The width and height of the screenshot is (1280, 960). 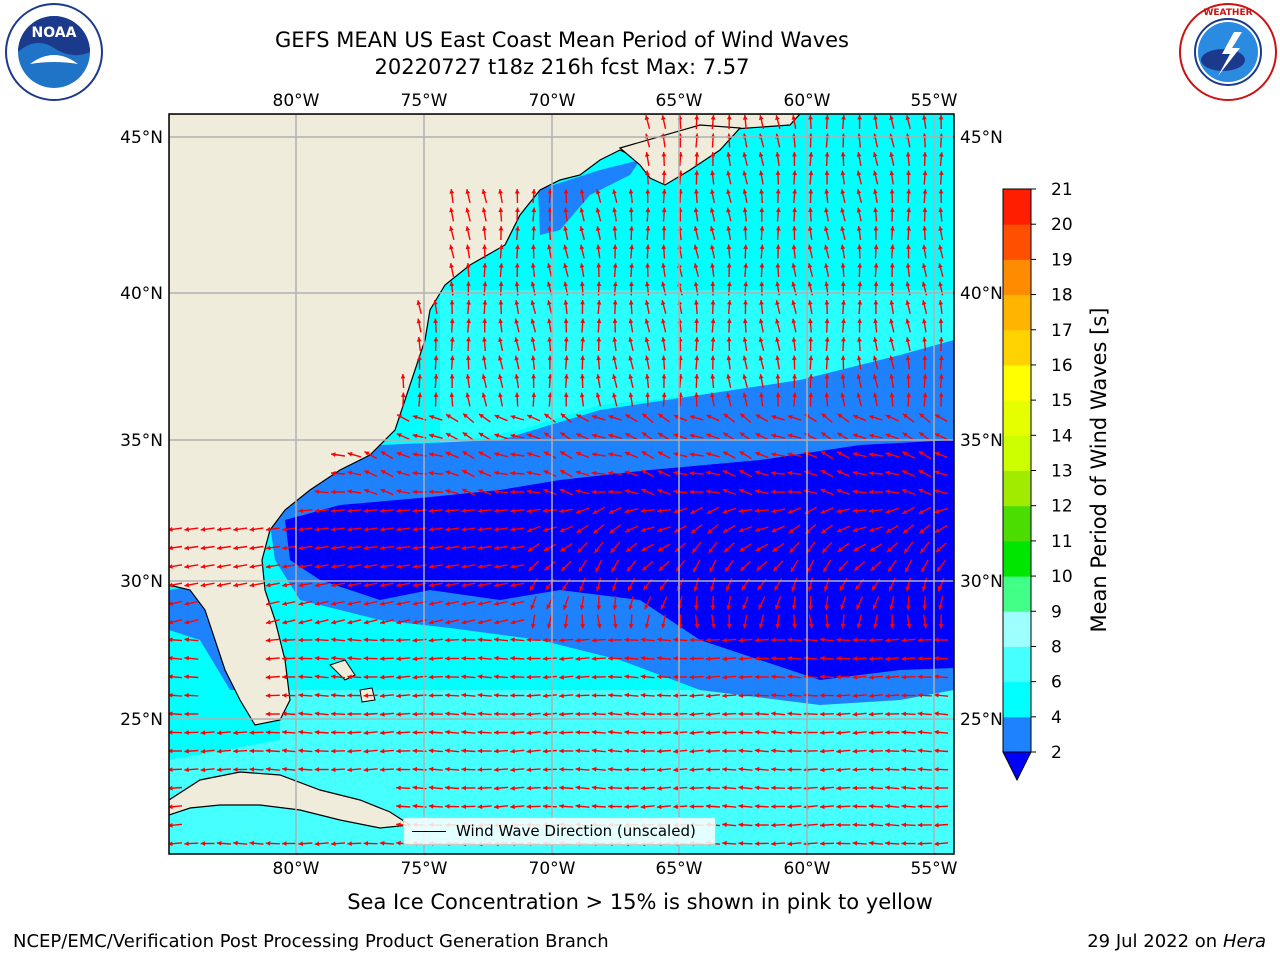 I want to click on land-cuba, so click(x=290, y=800).